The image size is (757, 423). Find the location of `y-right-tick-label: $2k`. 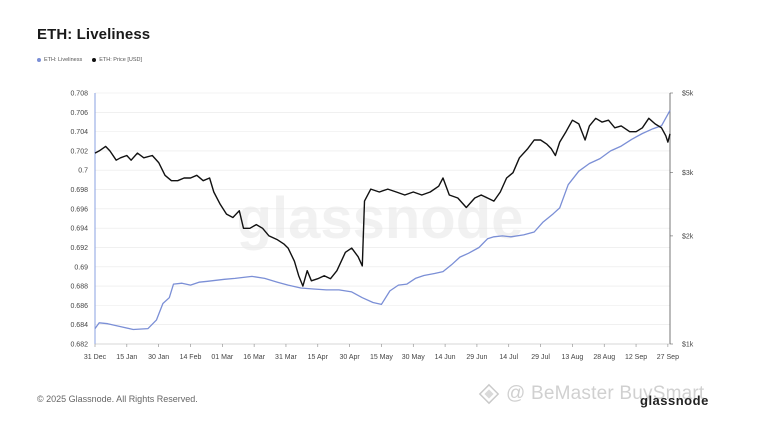

y-right-tick-label: $2k is located at coordinates (688, 236).